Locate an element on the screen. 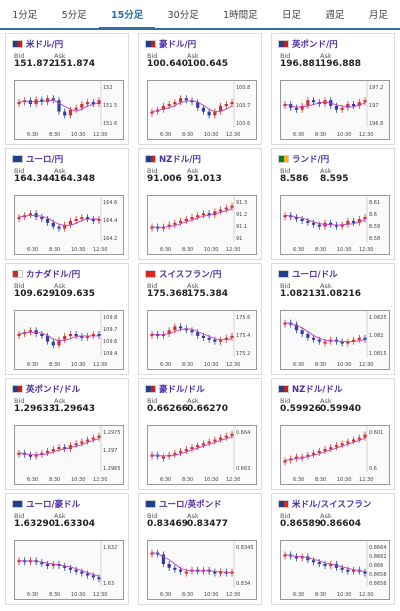 Image resolution: width=400 pixels, height=611 pixels. mini-chart: 91.3 91.2 91.1 91 6:30 8:30 10:30 12:30 is located at coordinates (202, 225).